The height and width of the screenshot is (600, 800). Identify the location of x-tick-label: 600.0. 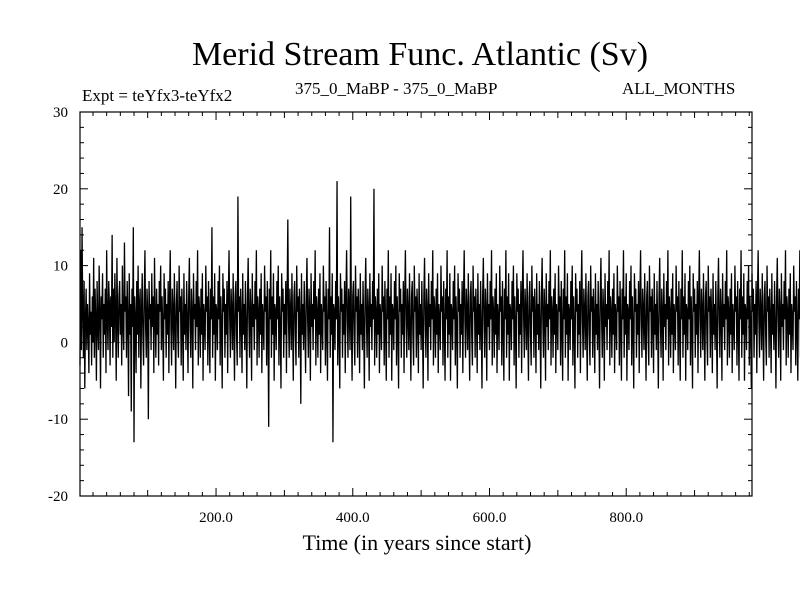
(490, 518).